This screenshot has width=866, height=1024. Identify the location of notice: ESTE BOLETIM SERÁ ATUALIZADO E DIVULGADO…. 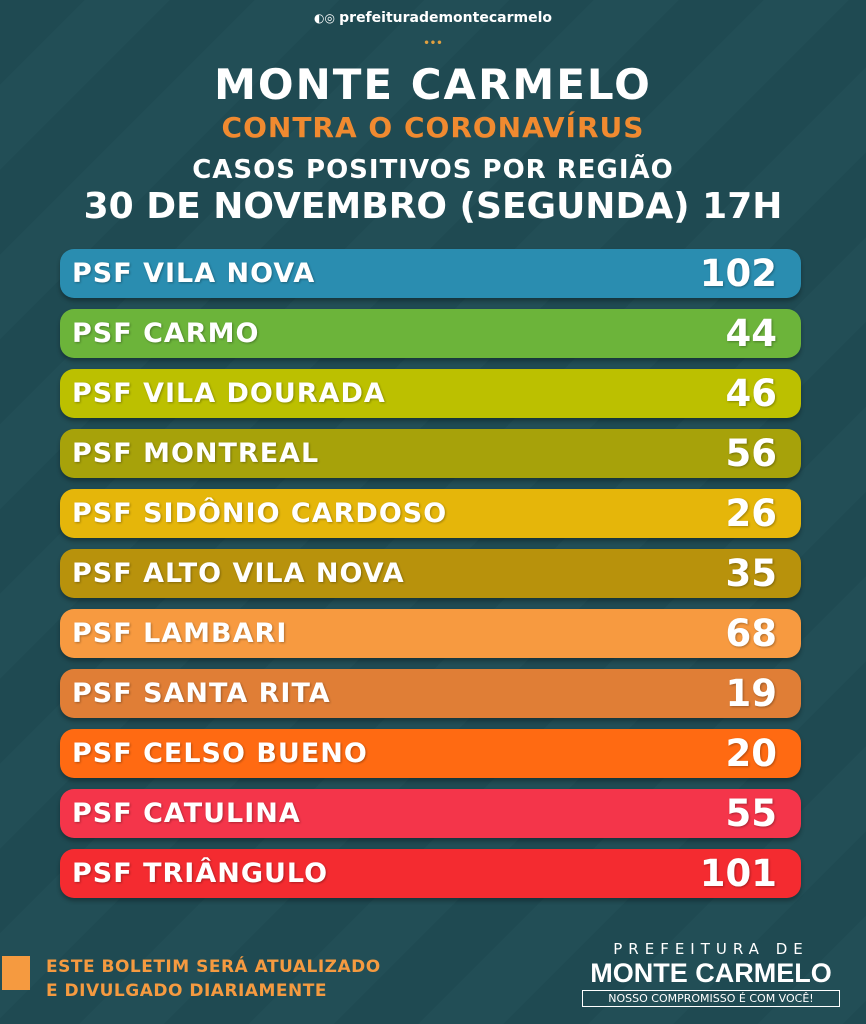
(213, 979).